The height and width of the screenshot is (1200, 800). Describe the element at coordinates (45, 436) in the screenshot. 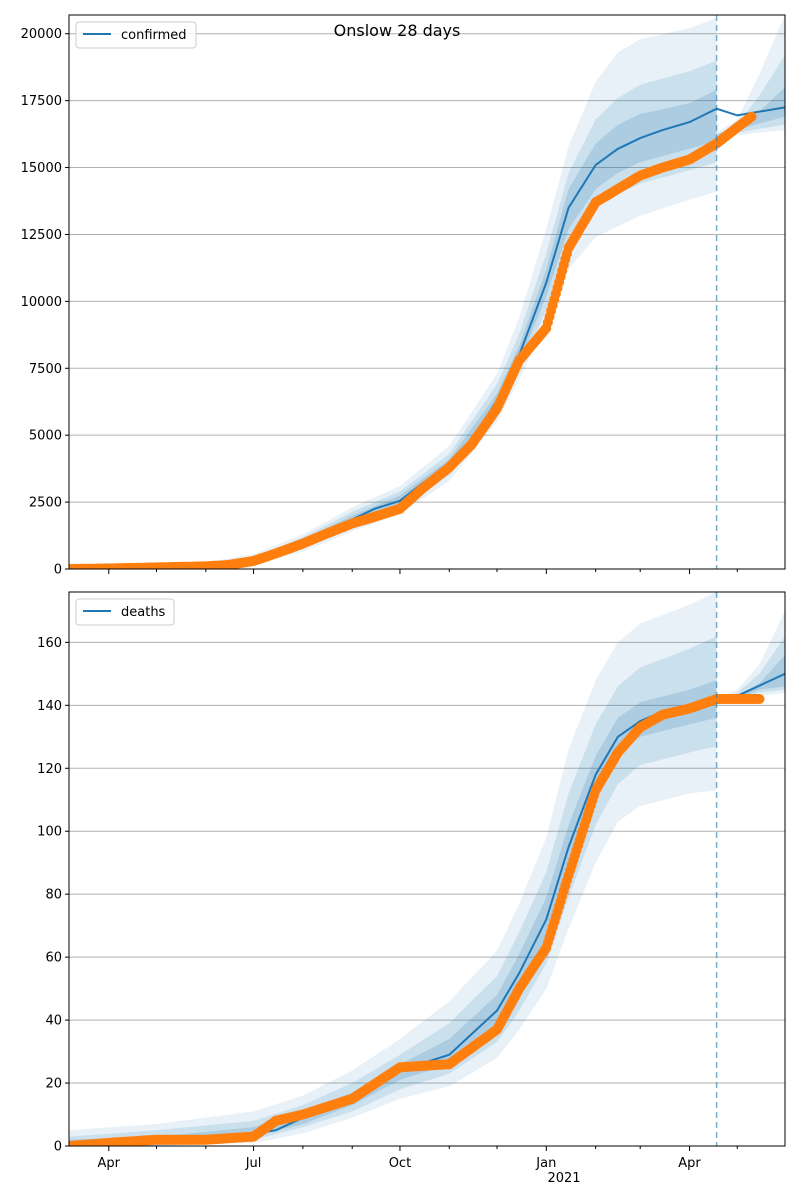

I see `confirmed-y-tick-label: 5000` at that location.